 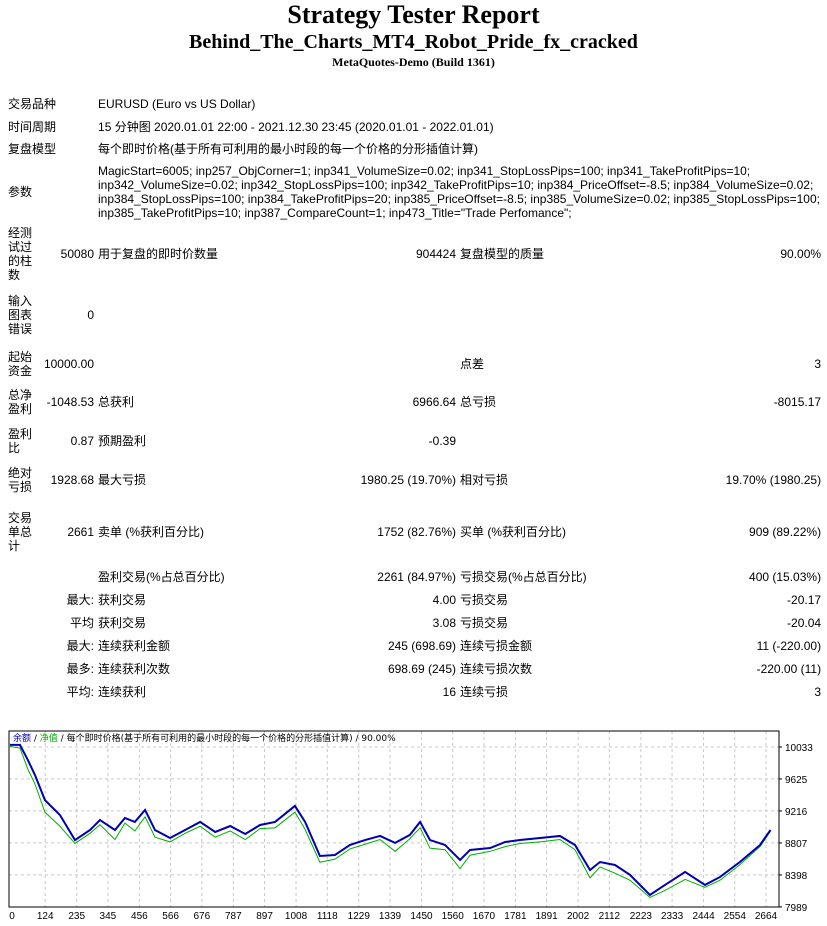 What do you see at coordinates (434, 402) in the screenshot?
I see `stat-value: 6966.64` at bounding box center [434, 402].